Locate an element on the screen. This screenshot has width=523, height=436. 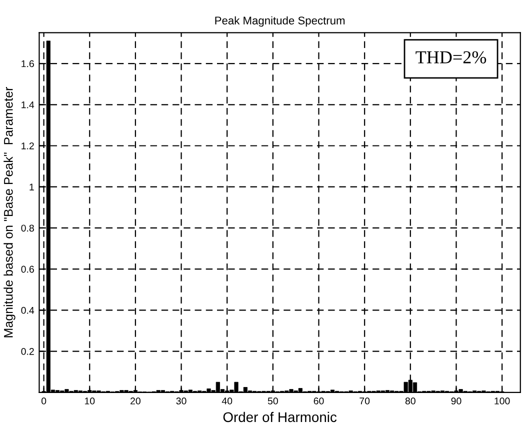
y-tick-label: 1 is located at coordinates (32, 187).